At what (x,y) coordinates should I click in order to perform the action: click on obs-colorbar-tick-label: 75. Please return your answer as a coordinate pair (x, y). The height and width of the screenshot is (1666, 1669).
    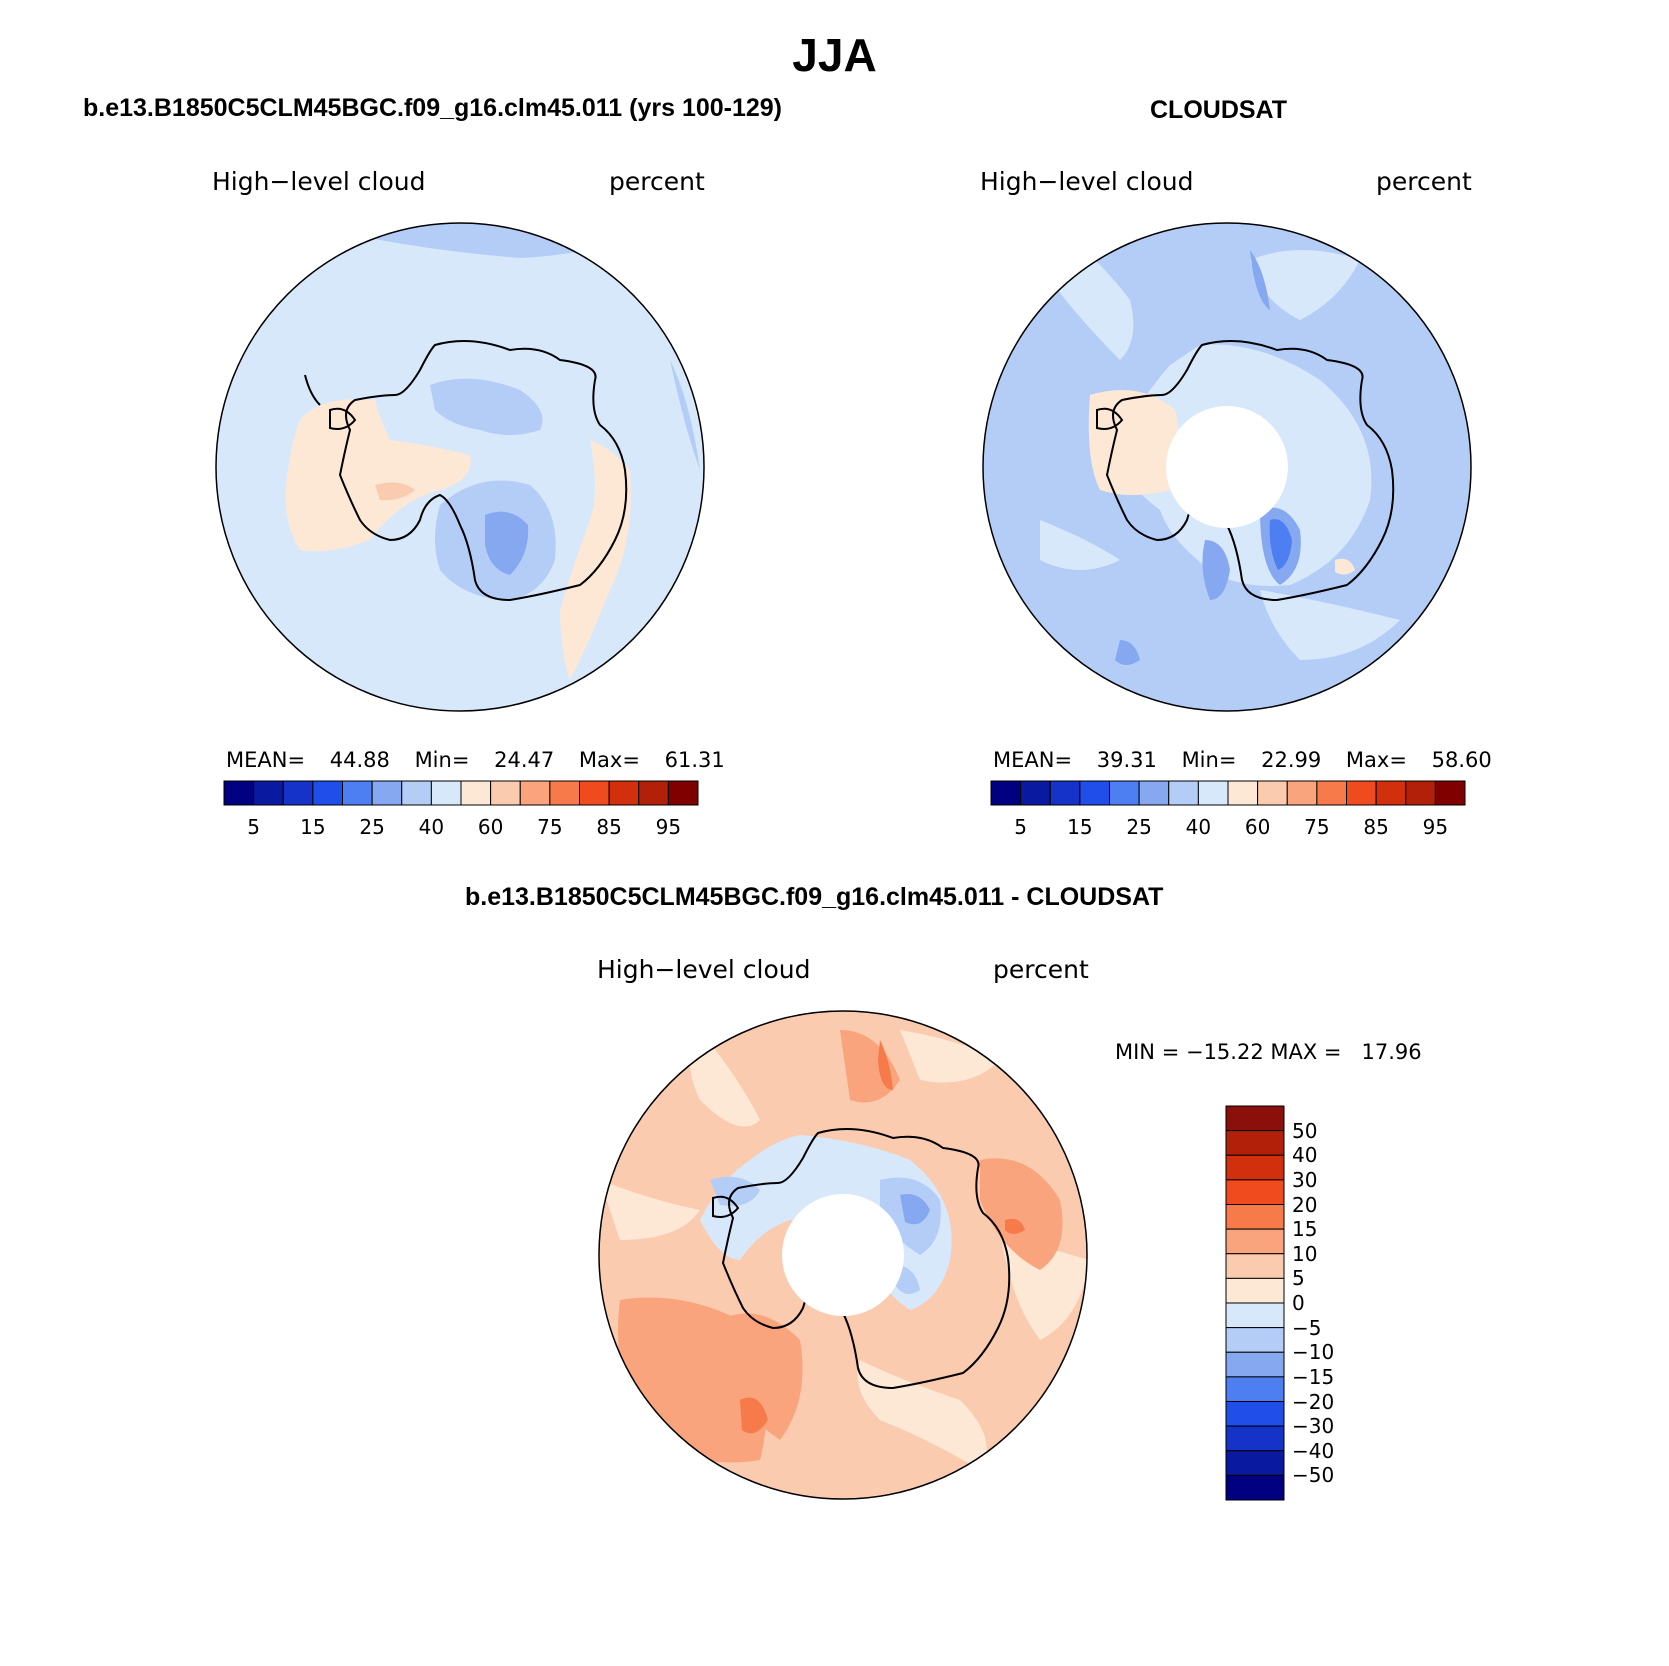
    Looking at the image, I should click on (1317, 827).